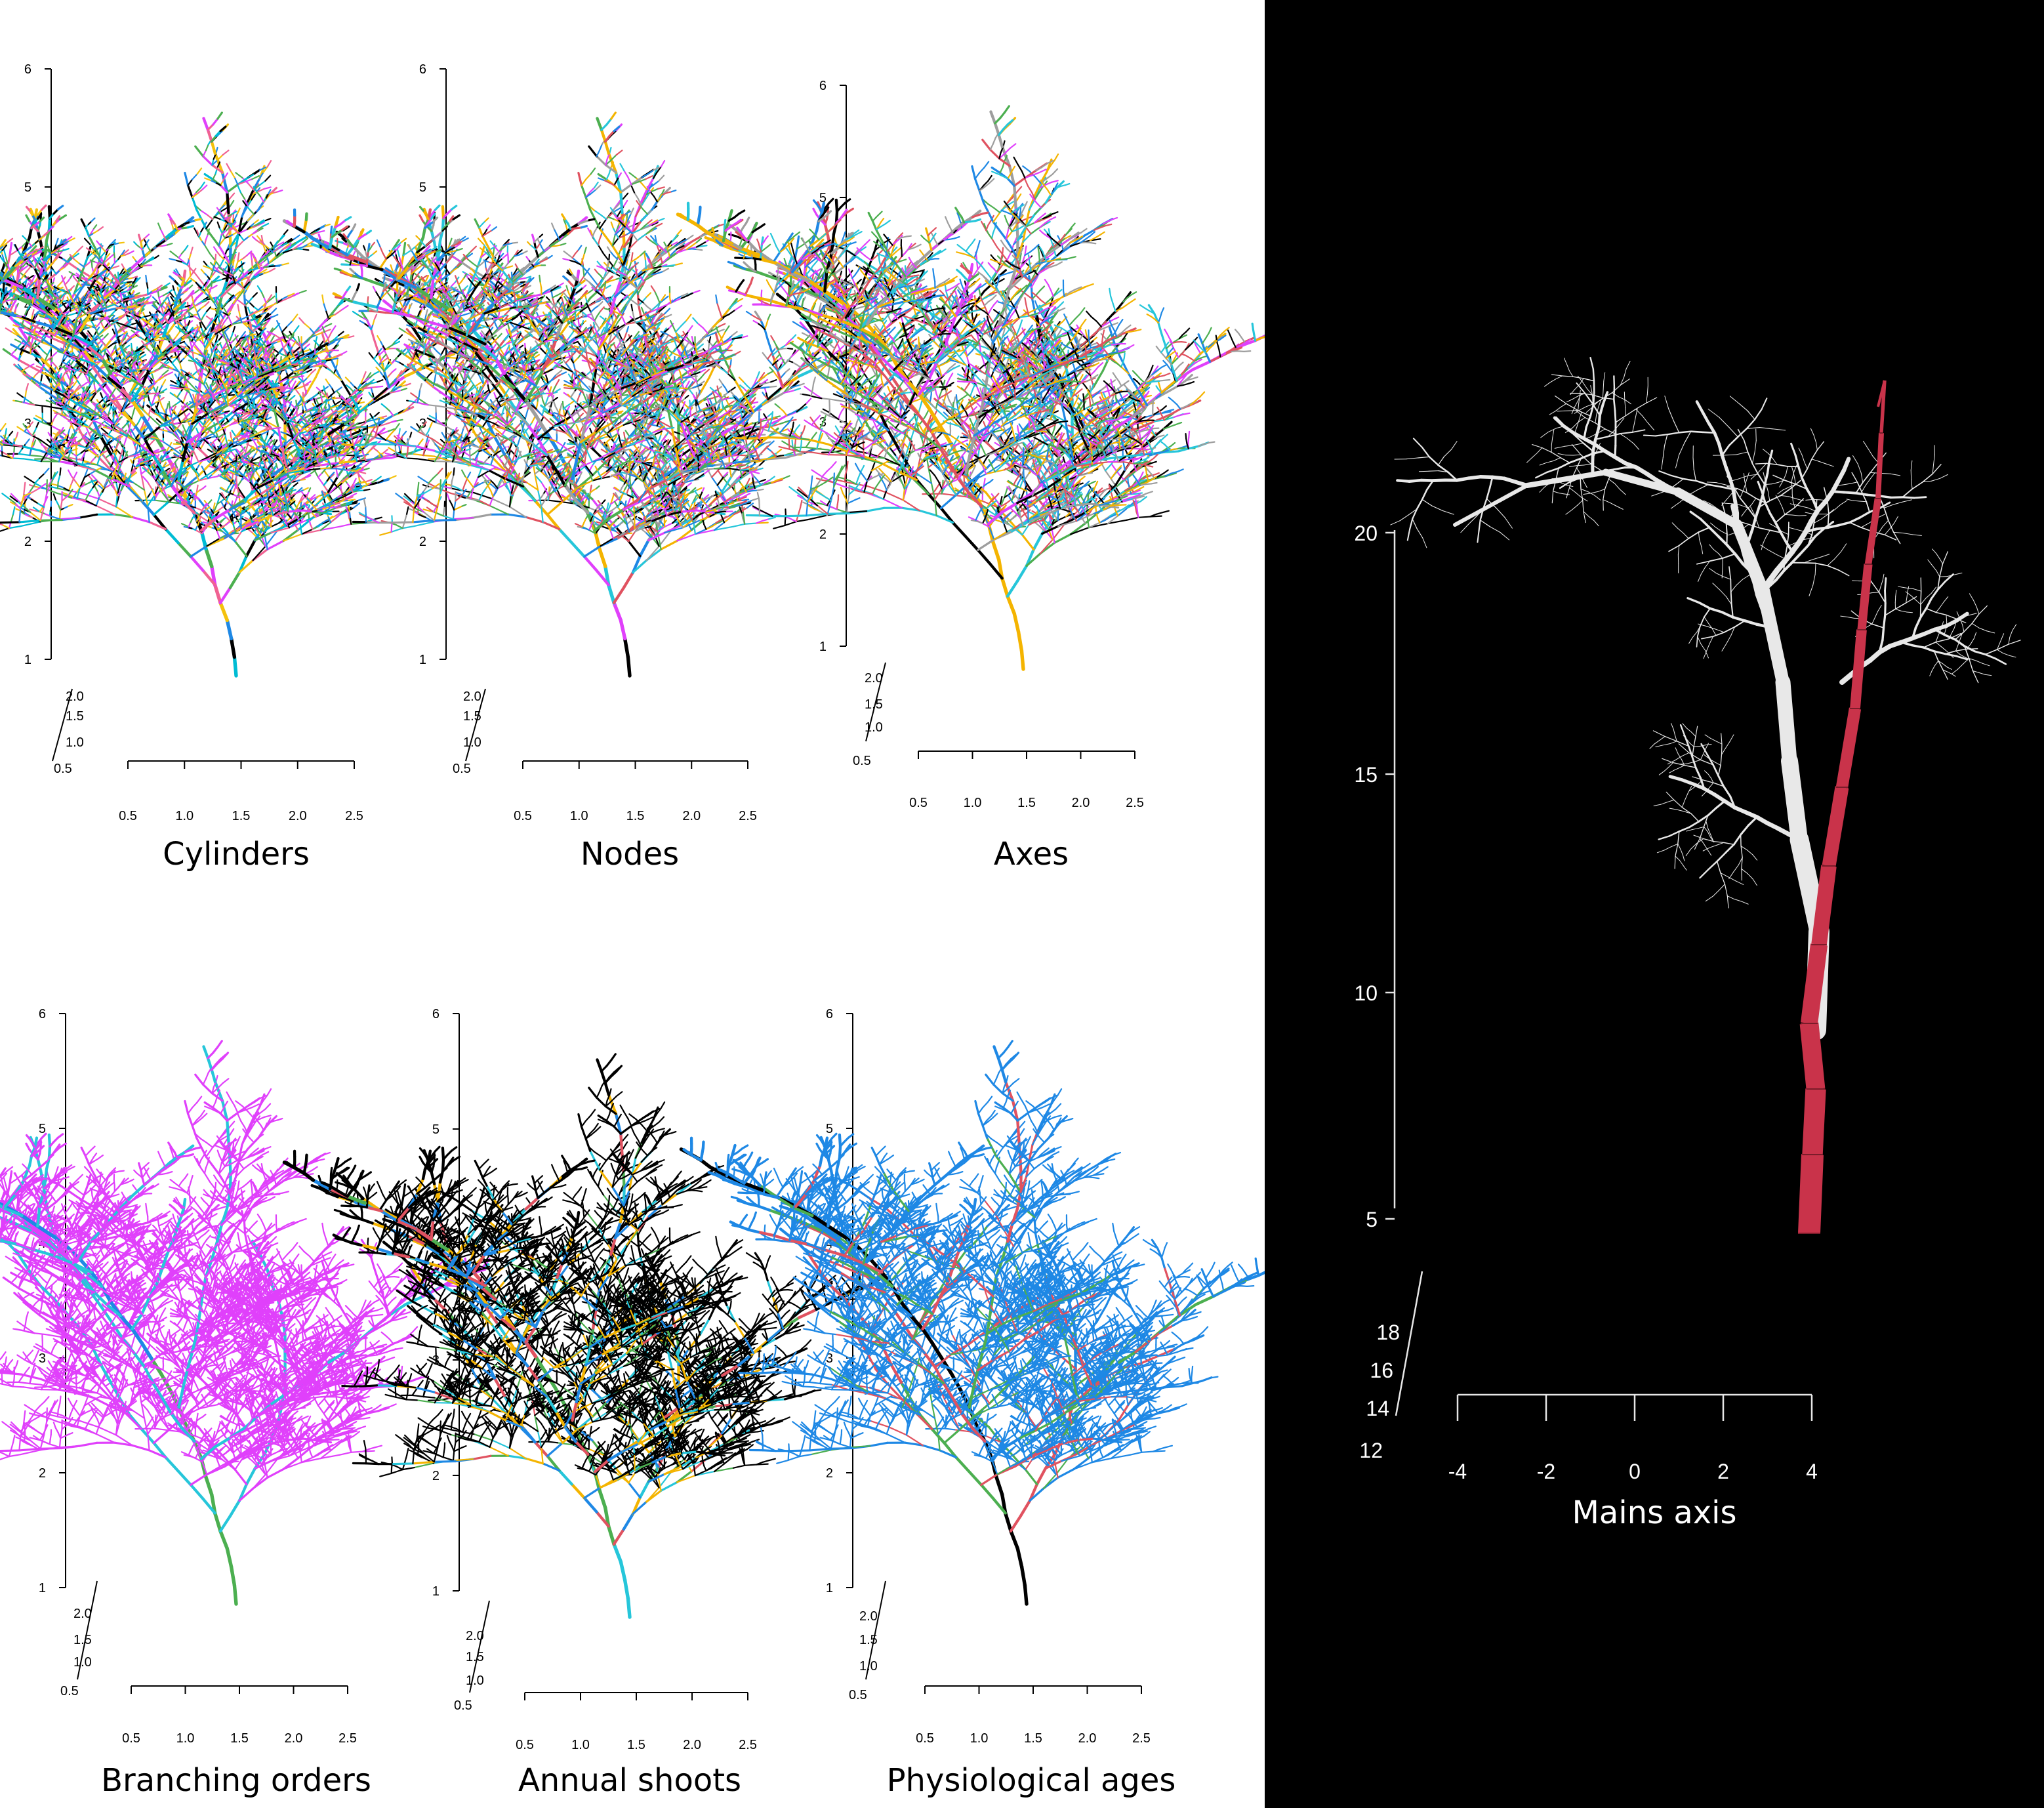 This screenshot has width=2044, height=1808. What do you see at coordinates (75, 716) in the screenshot?
I see `y-tick-label: 1.5` at bounding box center [75, 716].